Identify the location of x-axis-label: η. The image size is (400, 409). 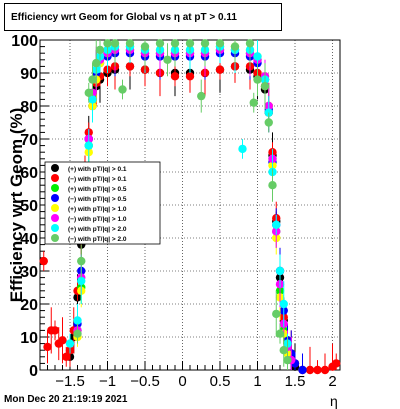
(334, 401).